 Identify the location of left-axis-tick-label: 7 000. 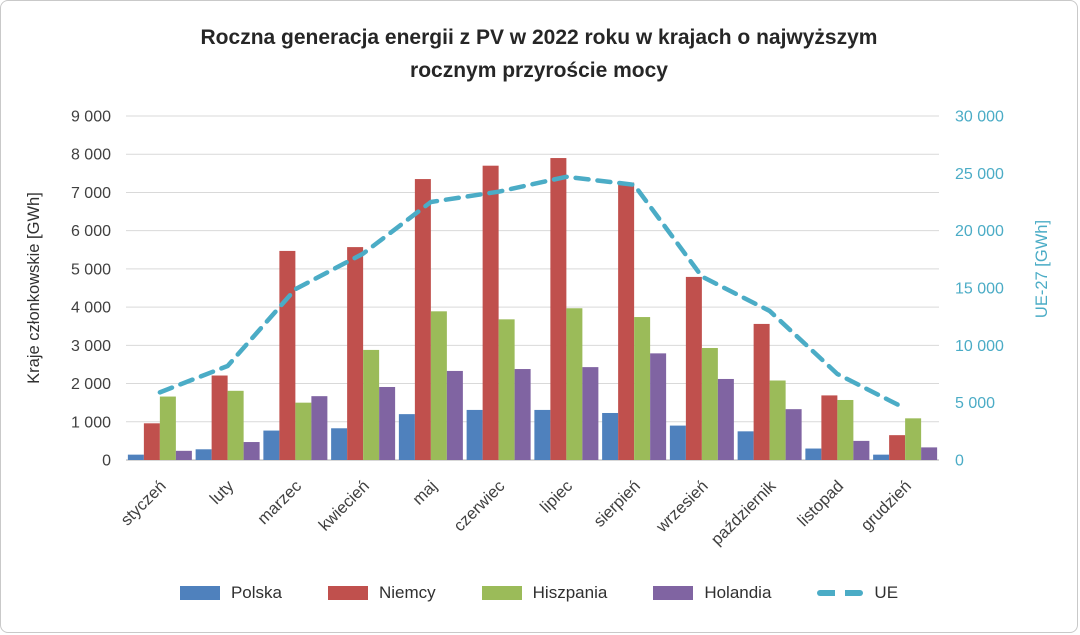
(91, 193).